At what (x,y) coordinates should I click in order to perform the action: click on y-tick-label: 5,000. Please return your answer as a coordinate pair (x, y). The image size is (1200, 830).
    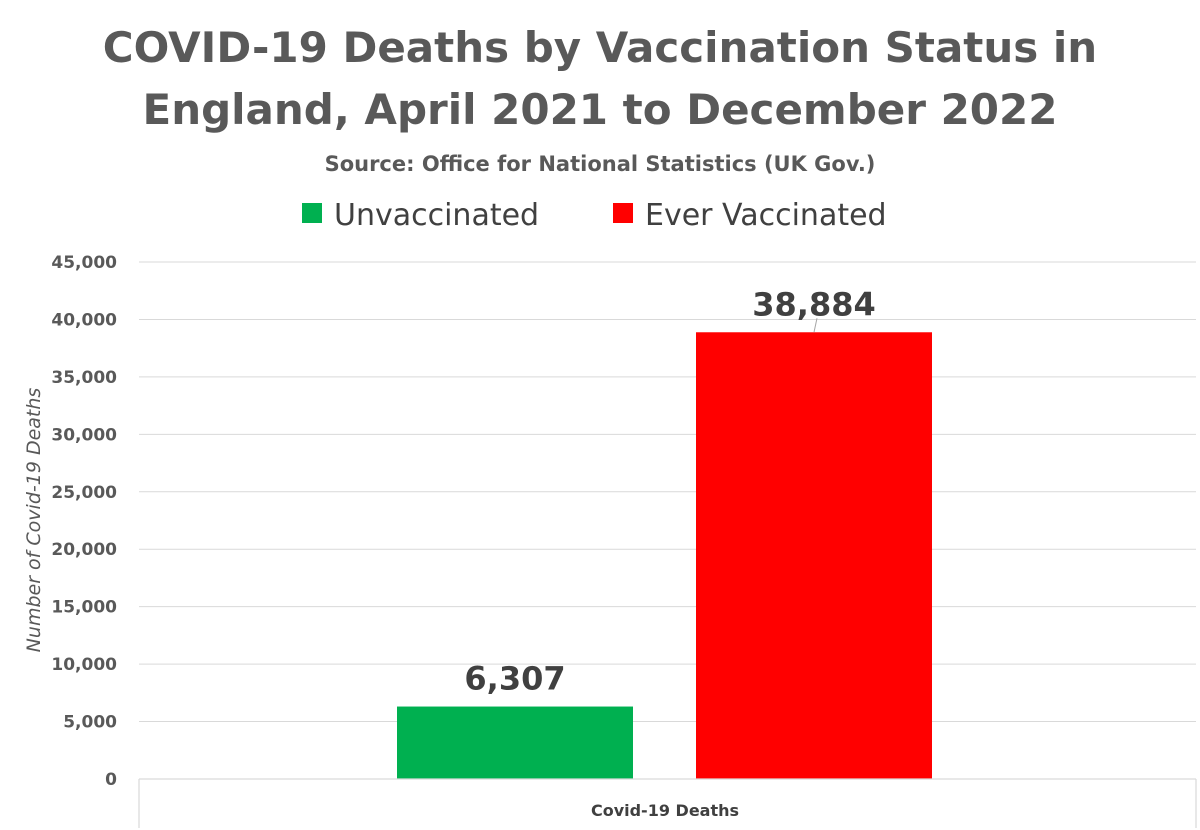
    Looking at the image, I should click on (90, 723).